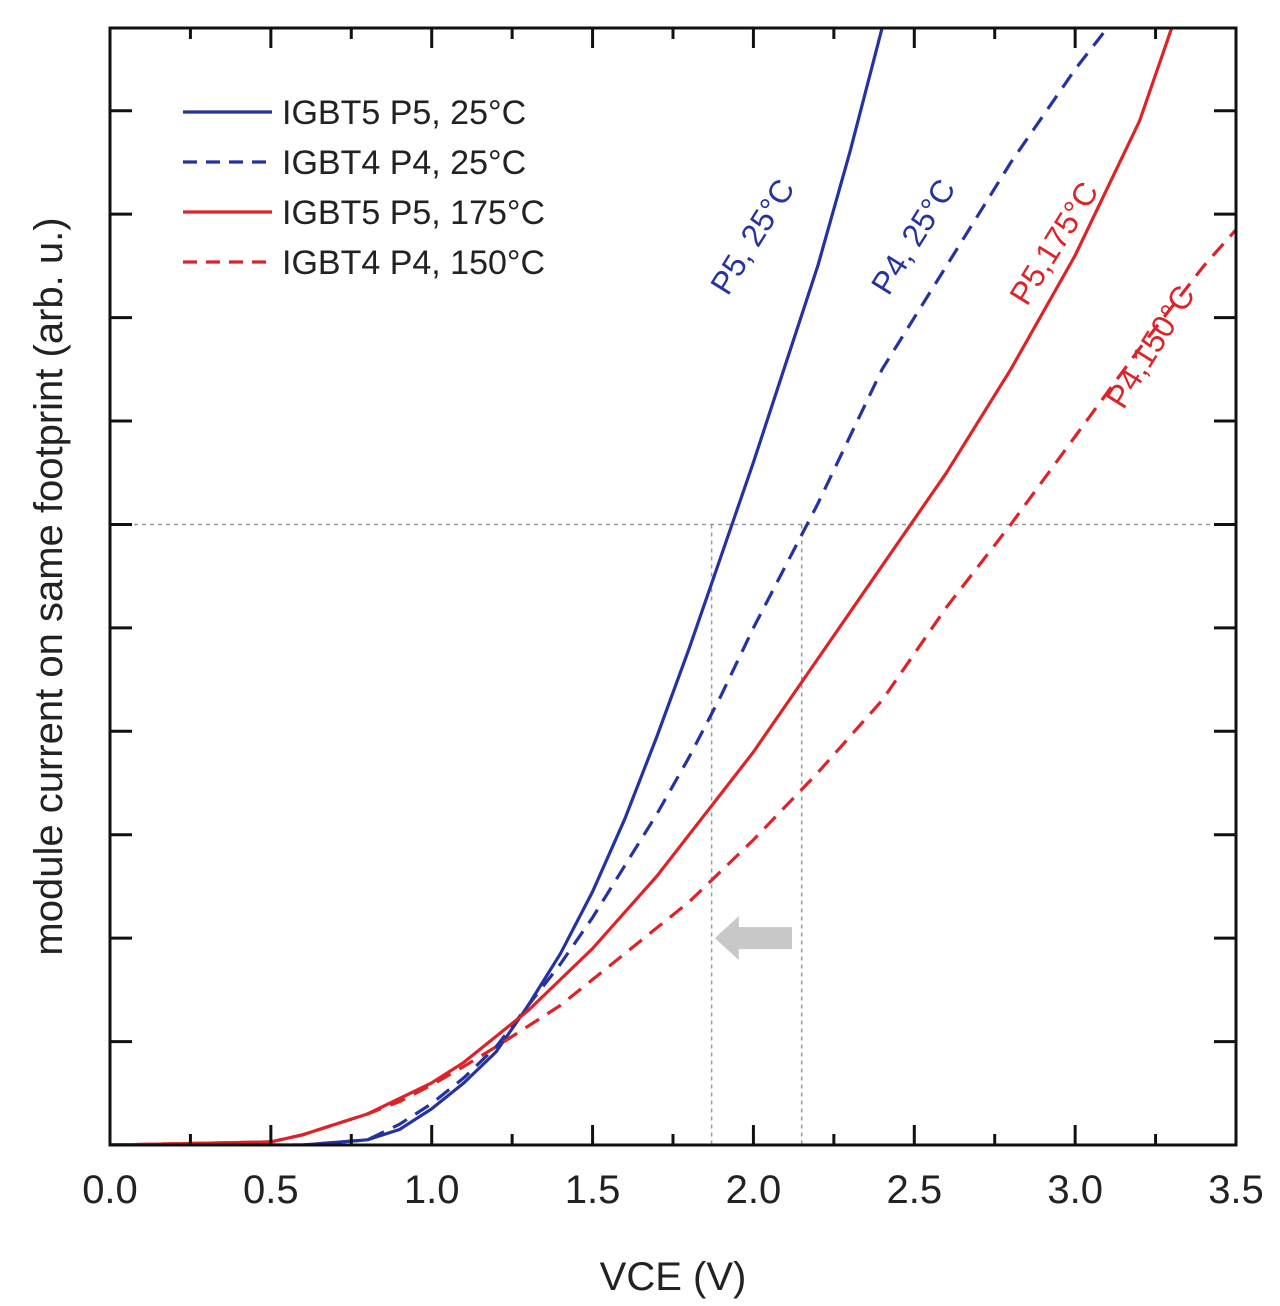 The width and height of the screenshot is (1280, 1306). What do you see at coordinates (752, 237) in the screenshot?
I see `curve-label-1: P5, 25°C` at bounding box center [752, 237].